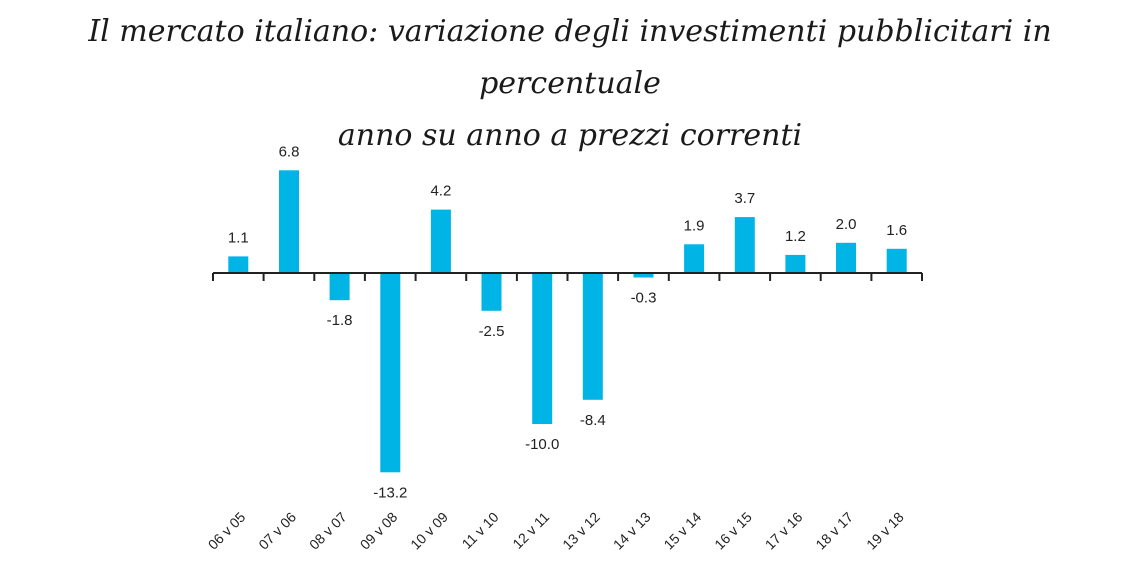 The width and height of the screenshot is (1140, 568). Describe the element at coordinates (429, 531) in the screenshot. I see `tick-label: 10 v 09` at that location.